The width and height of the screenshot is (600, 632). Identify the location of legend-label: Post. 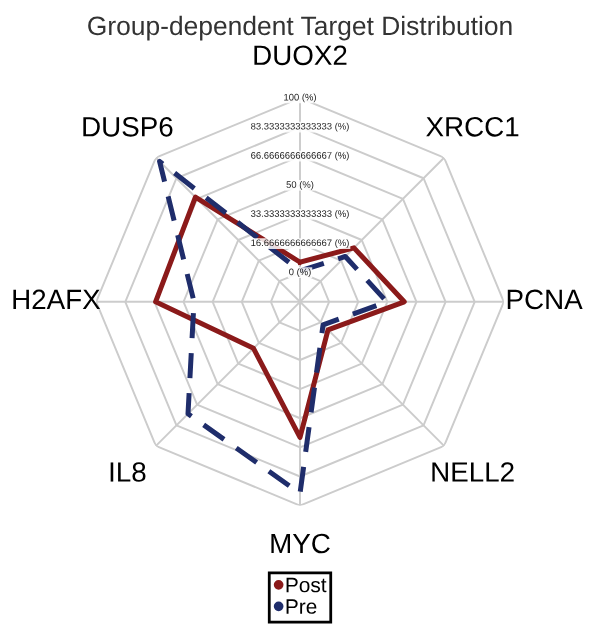
(306, 585).